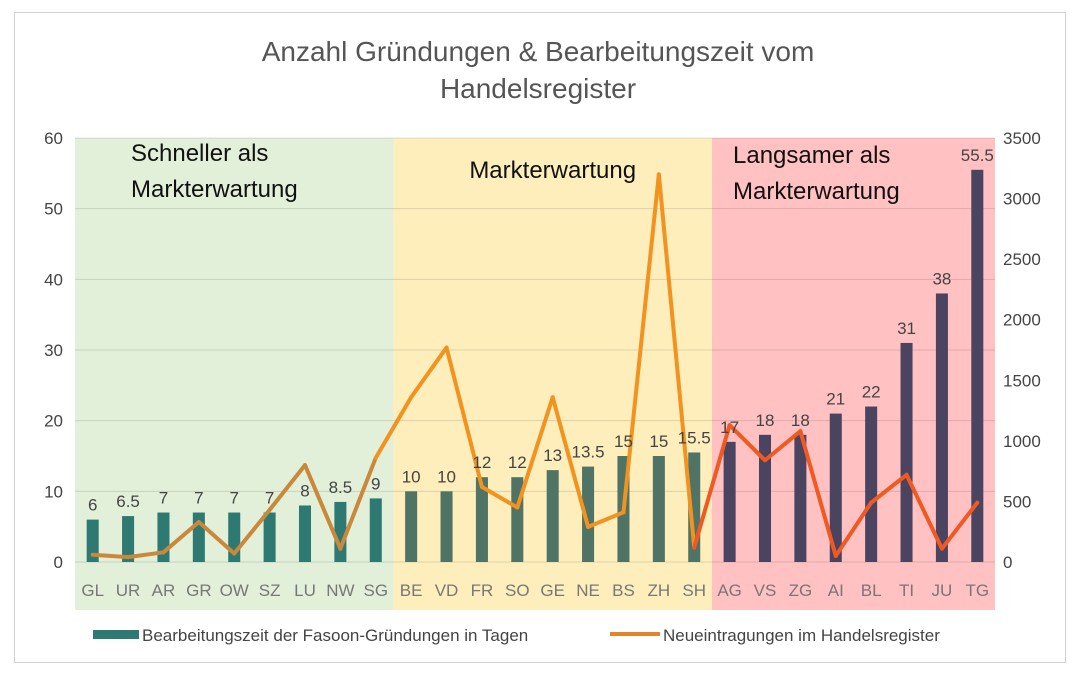  Describe the element at coordinates (340, 590) in the screenshot. I see `x-tick-label: NW` at that location.